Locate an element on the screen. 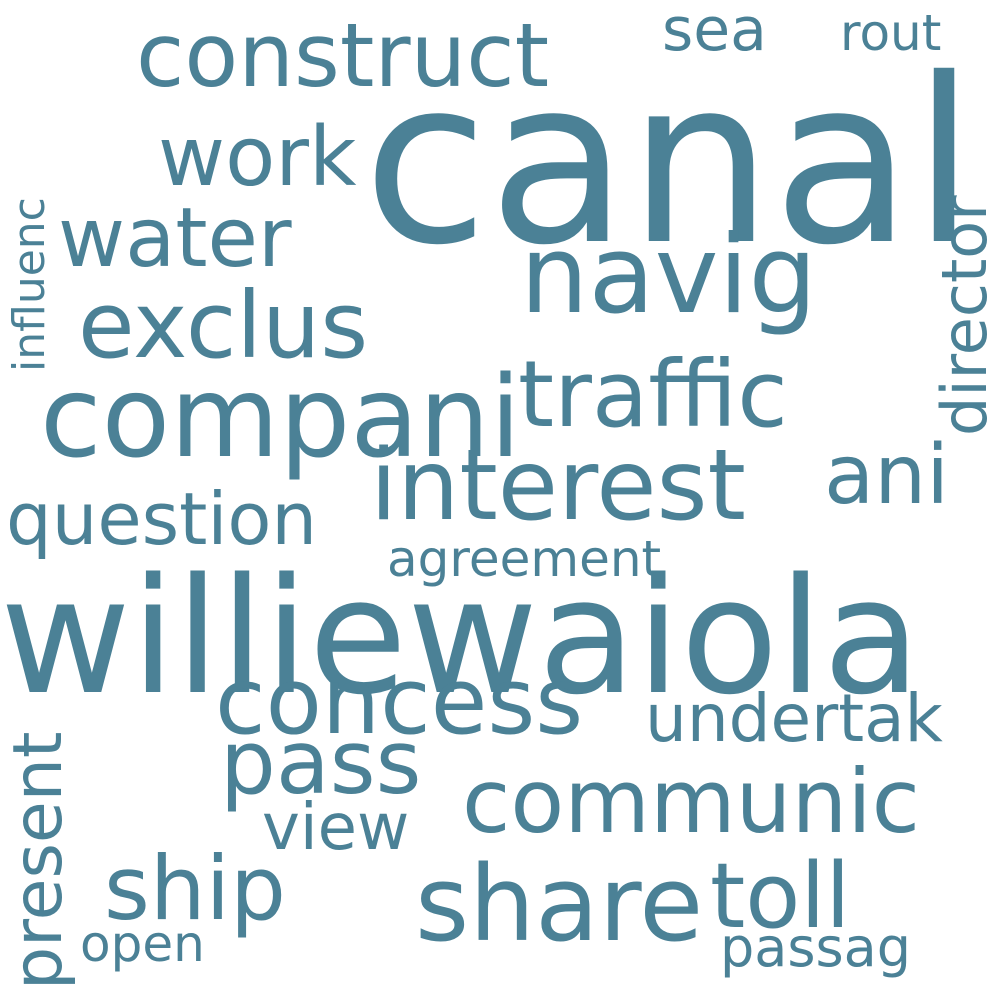  word-construct: construct is located at coordinates (343, 55).